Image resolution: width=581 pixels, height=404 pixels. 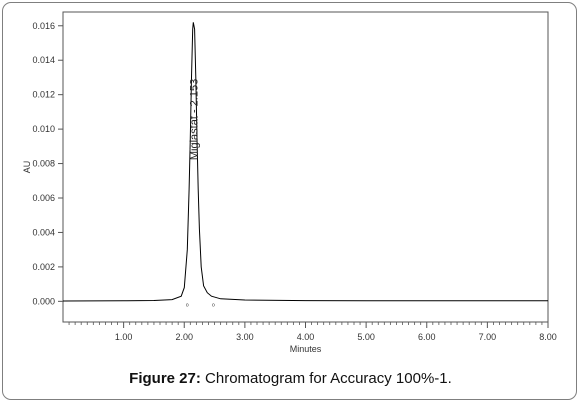 I want to click on figure-caption-text: Chromatogram for Accuracy 100%-1., so click(x=328, y=378).